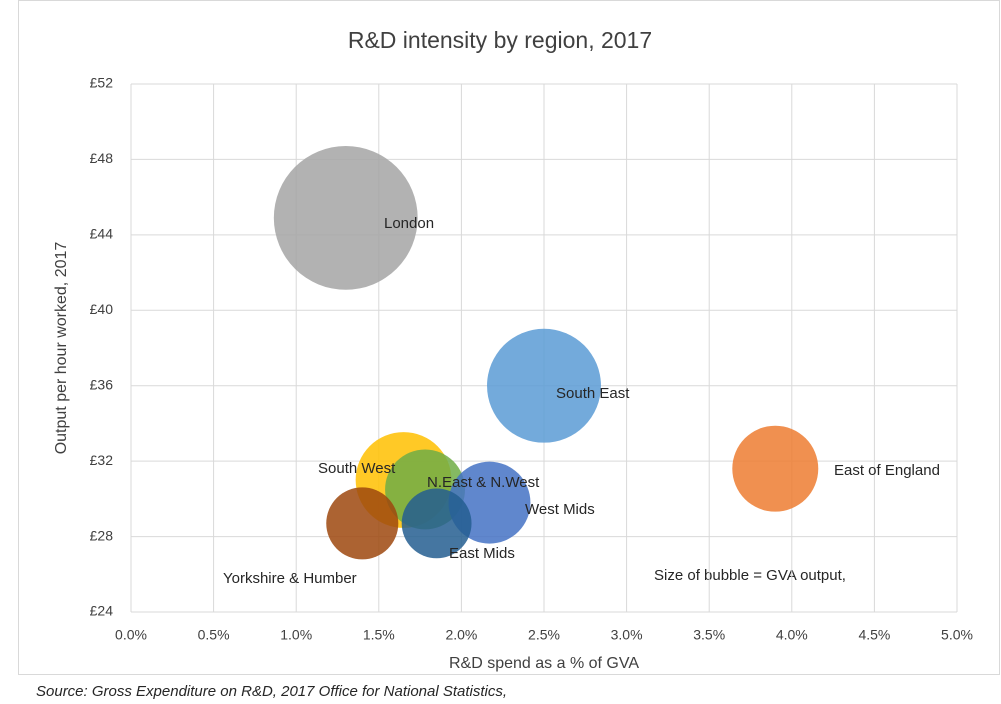 The width and height of the screenshot is (1001, 704). Describe the element at coordinates (461, 635) in the screenshot. I see `x-tick-label: 2.0%` at that location.